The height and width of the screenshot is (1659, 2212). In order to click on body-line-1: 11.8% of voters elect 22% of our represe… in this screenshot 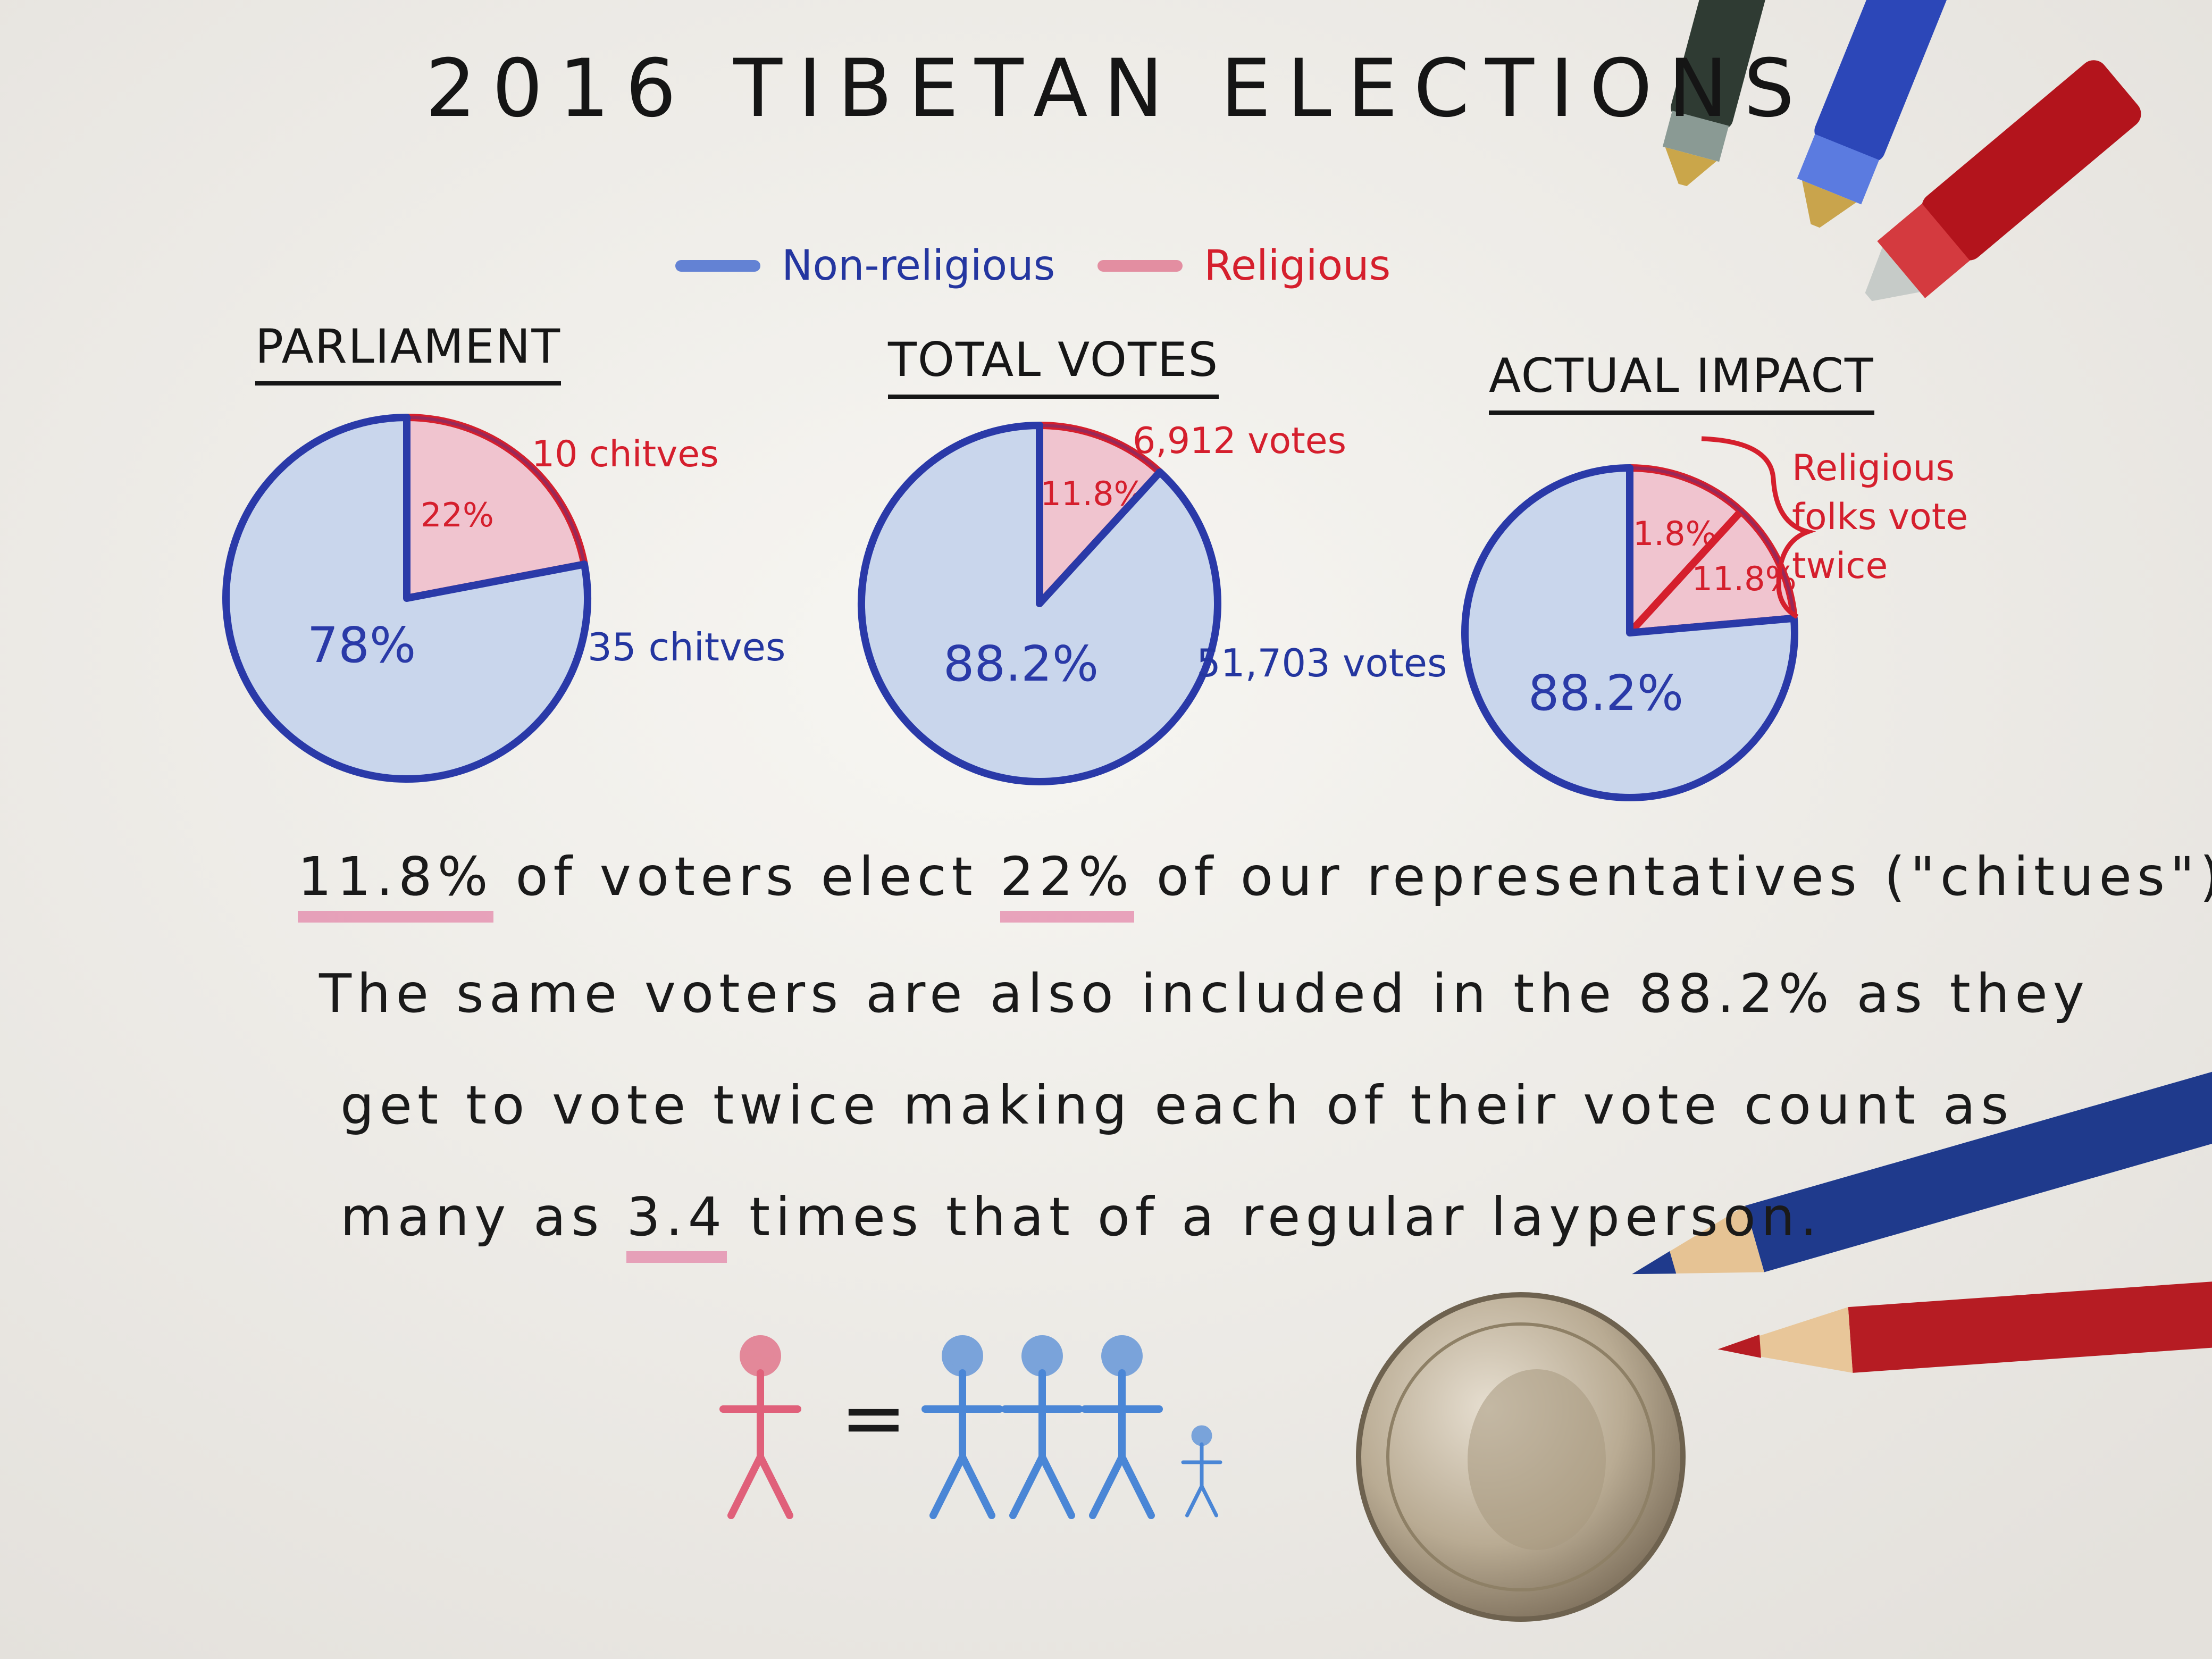, I will do `click(1255, 884)`.